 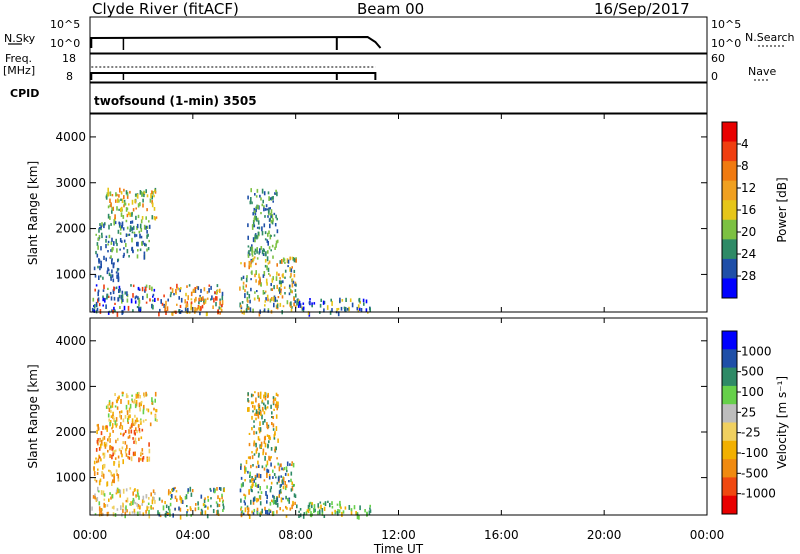 What do you see at coordinates (65, 24) in the screenshot?
I see `nsky-tick-top: 10^5` at bounding box center [65, 24].